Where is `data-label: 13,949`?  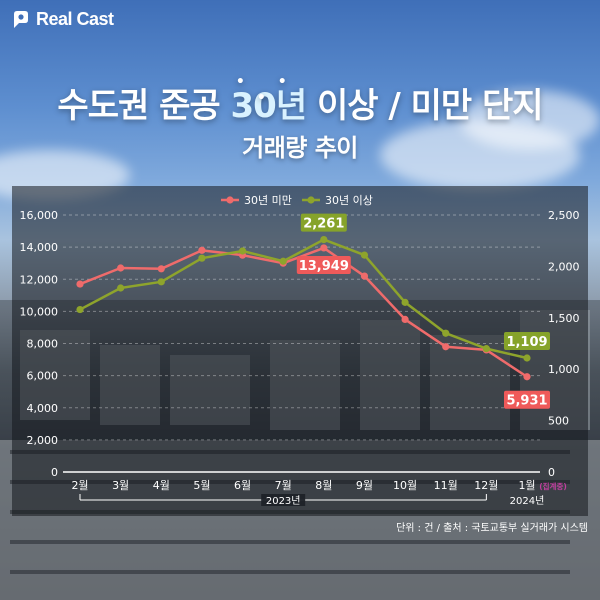 data-label: 13,949 is located at coordinates (324, 266).